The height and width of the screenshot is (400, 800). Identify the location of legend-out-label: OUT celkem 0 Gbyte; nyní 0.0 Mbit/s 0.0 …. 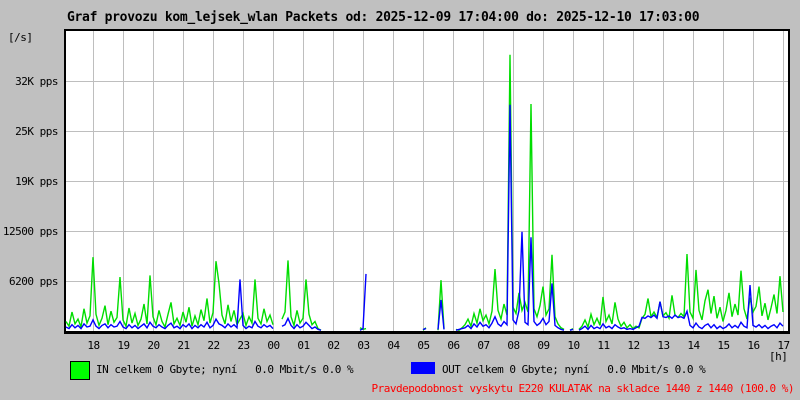
(574, 369).